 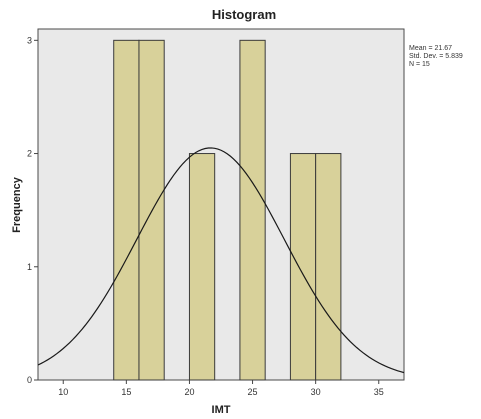 I want to click on x-axis-label: IMT, so click(x=221, y=410).